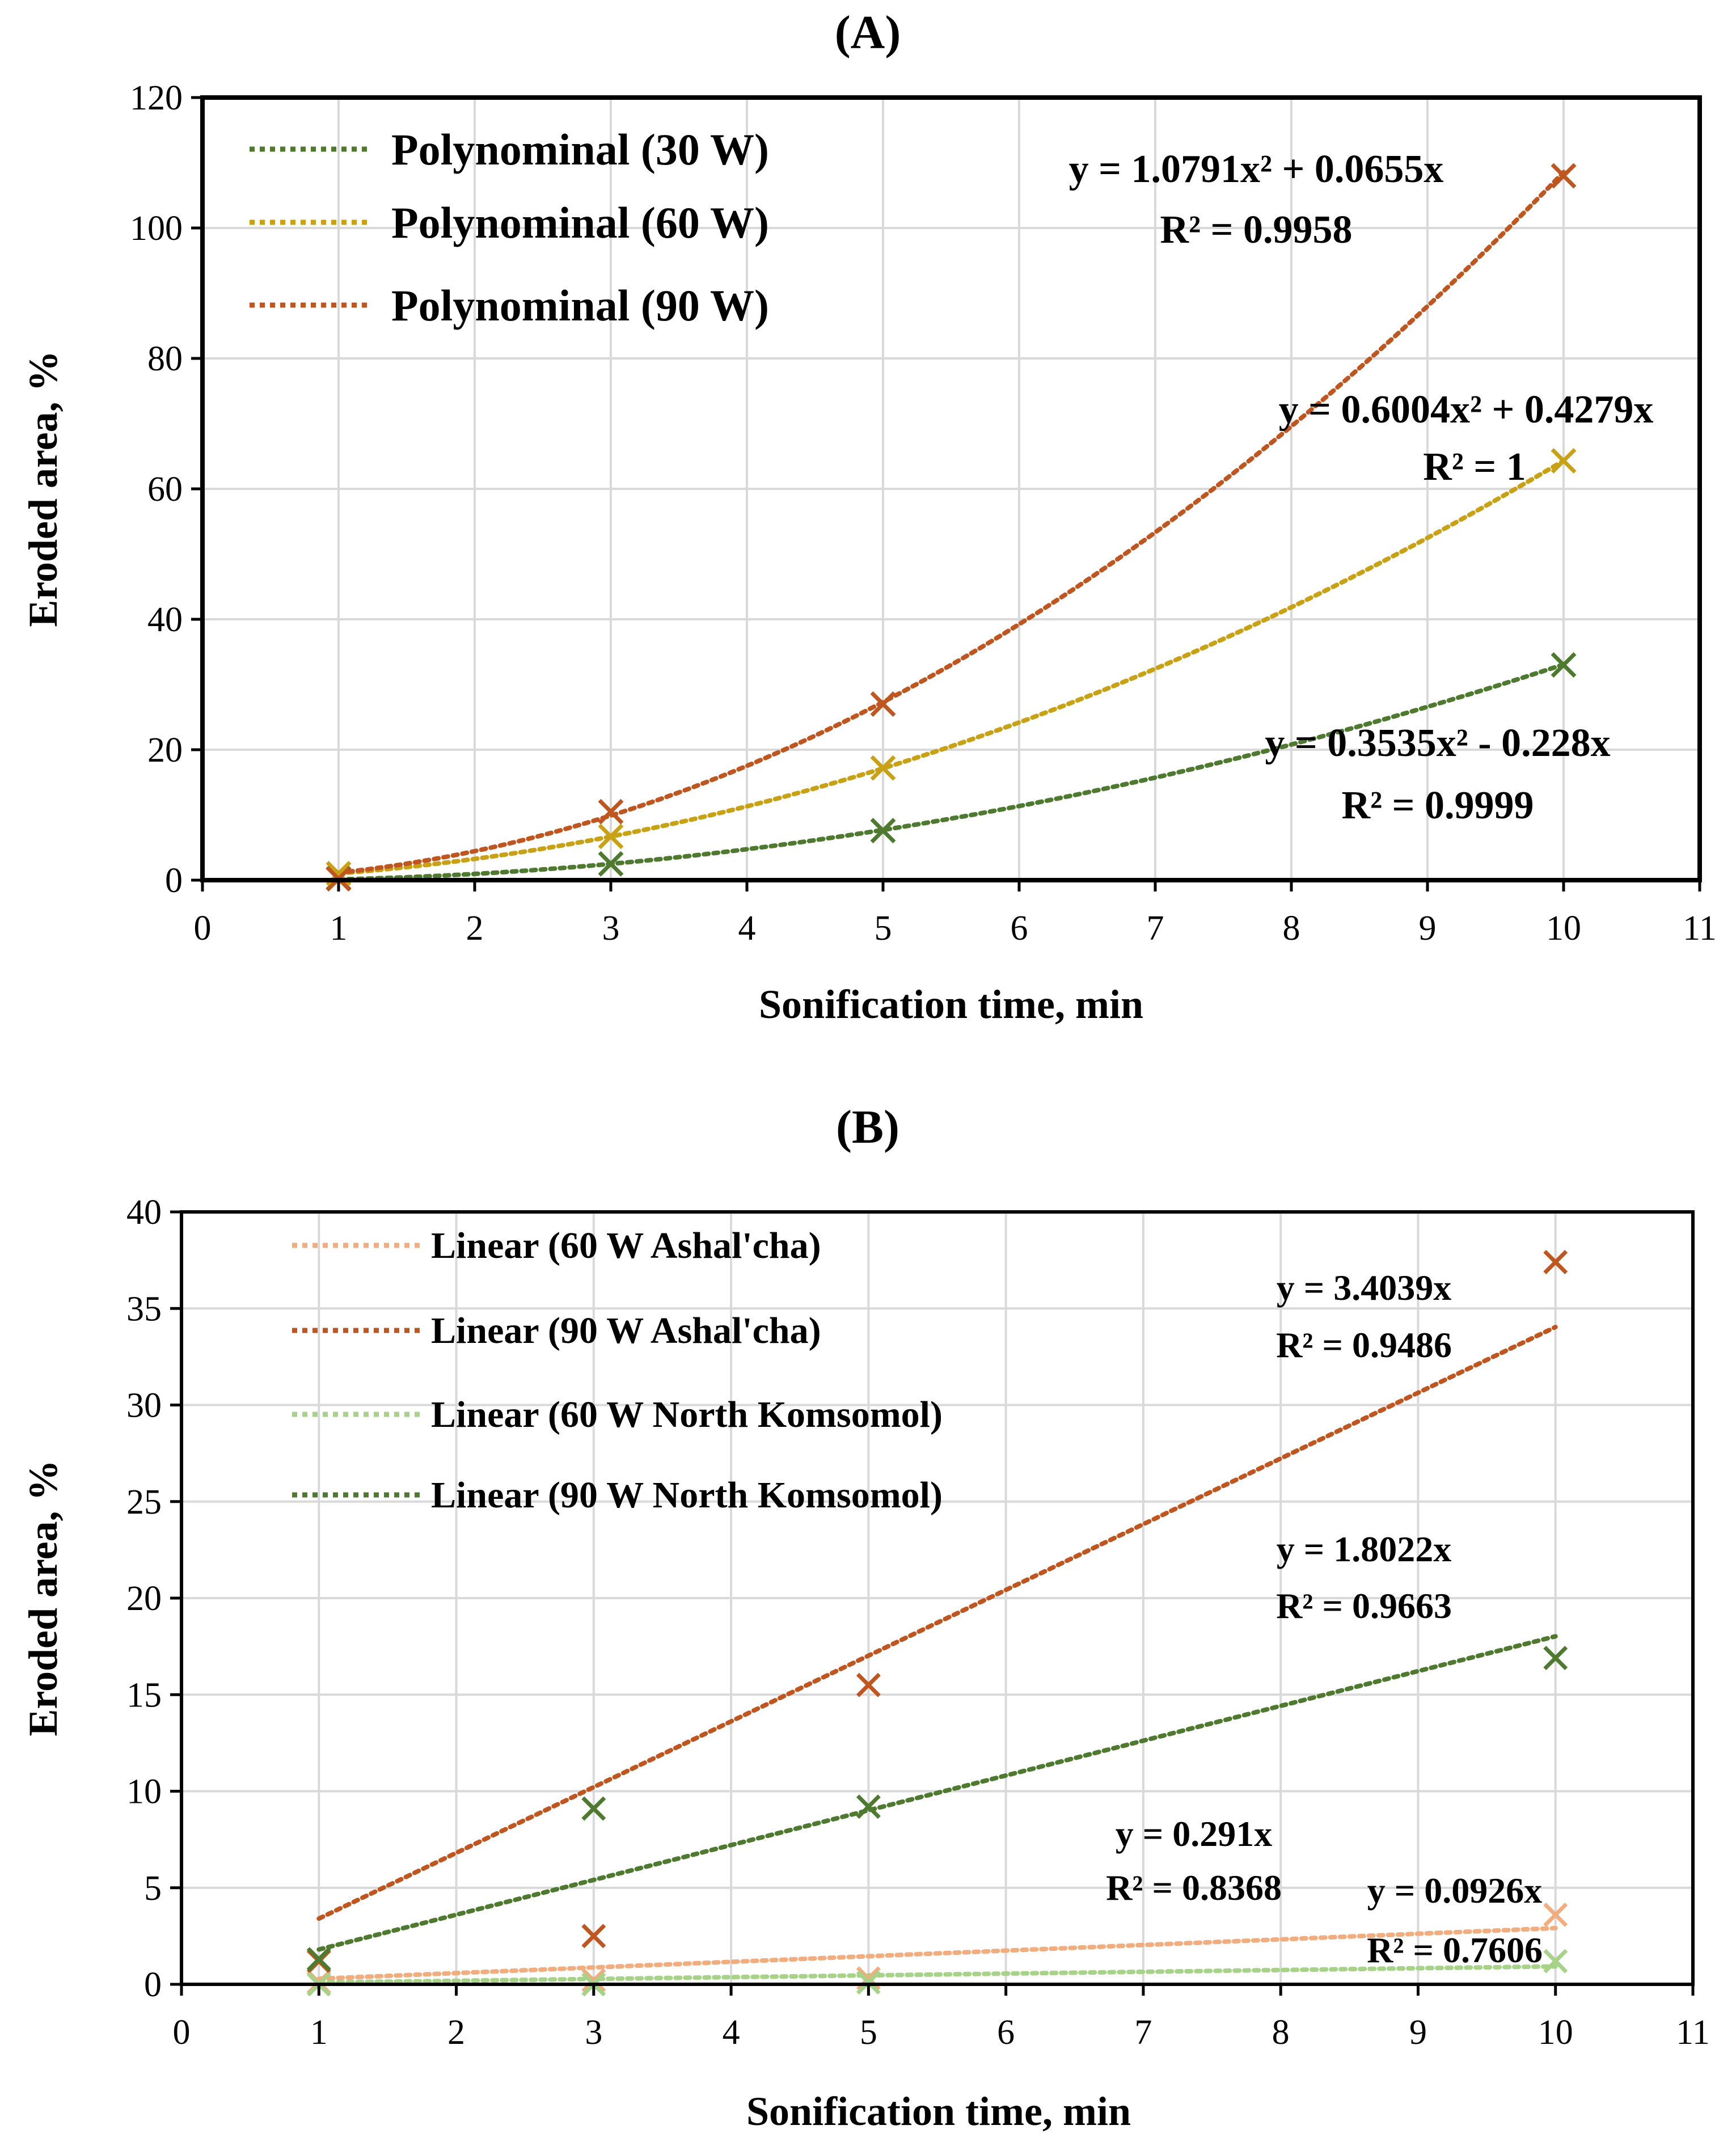 Image resolution: width=1736 pixels, height=2138 pixels. Describe the element at coordinates (731, 2033) in the screenshot. I see `panel-b-x-tick-label: 4` at that location.